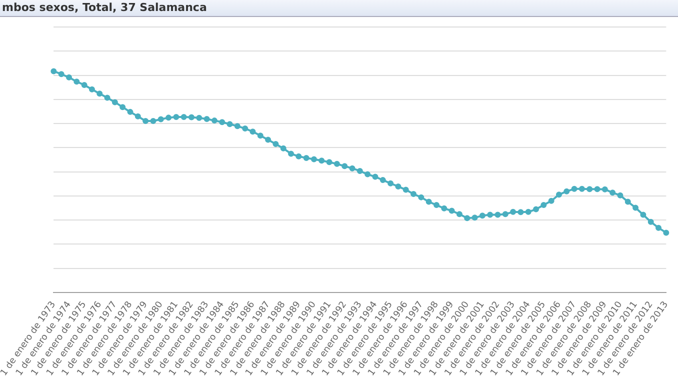 The width and height of the screenshot is (678, 381). Describe the element at coordinates (339, 8) in the screenshot. I see `chart-title: mbos sexos, Total, 37 Salamanca` at that location.